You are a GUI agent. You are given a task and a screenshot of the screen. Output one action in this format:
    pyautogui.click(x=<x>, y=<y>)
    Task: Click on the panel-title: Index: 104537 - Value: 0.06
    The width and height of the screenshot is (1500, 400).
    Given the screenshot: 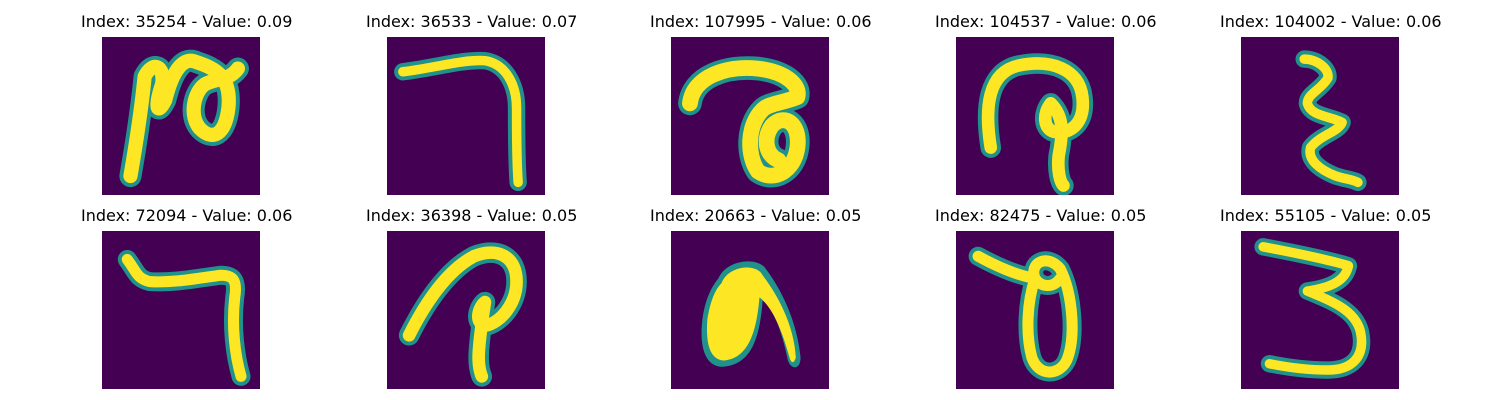 What is the action you would take?
    pyautogui.click(x=1046, y=21)
    